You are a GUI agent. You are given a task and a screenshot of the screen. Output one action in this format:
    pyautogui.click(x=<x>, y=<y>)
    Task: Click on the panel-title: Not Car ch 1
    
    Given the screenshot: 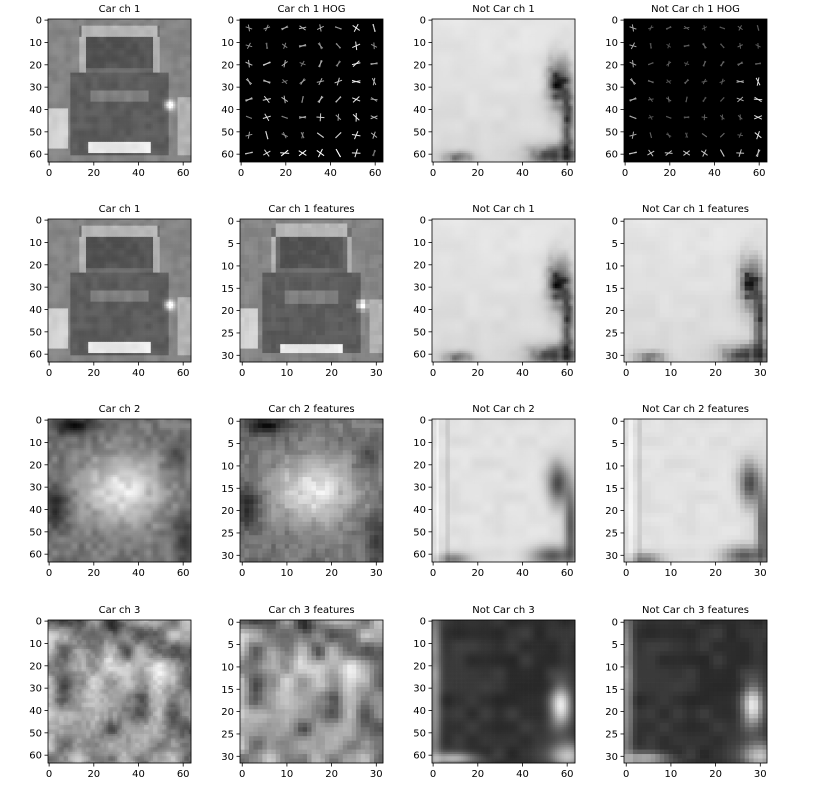 What is the action you would take?
    pyautogui.click(x=503, y=209)
    